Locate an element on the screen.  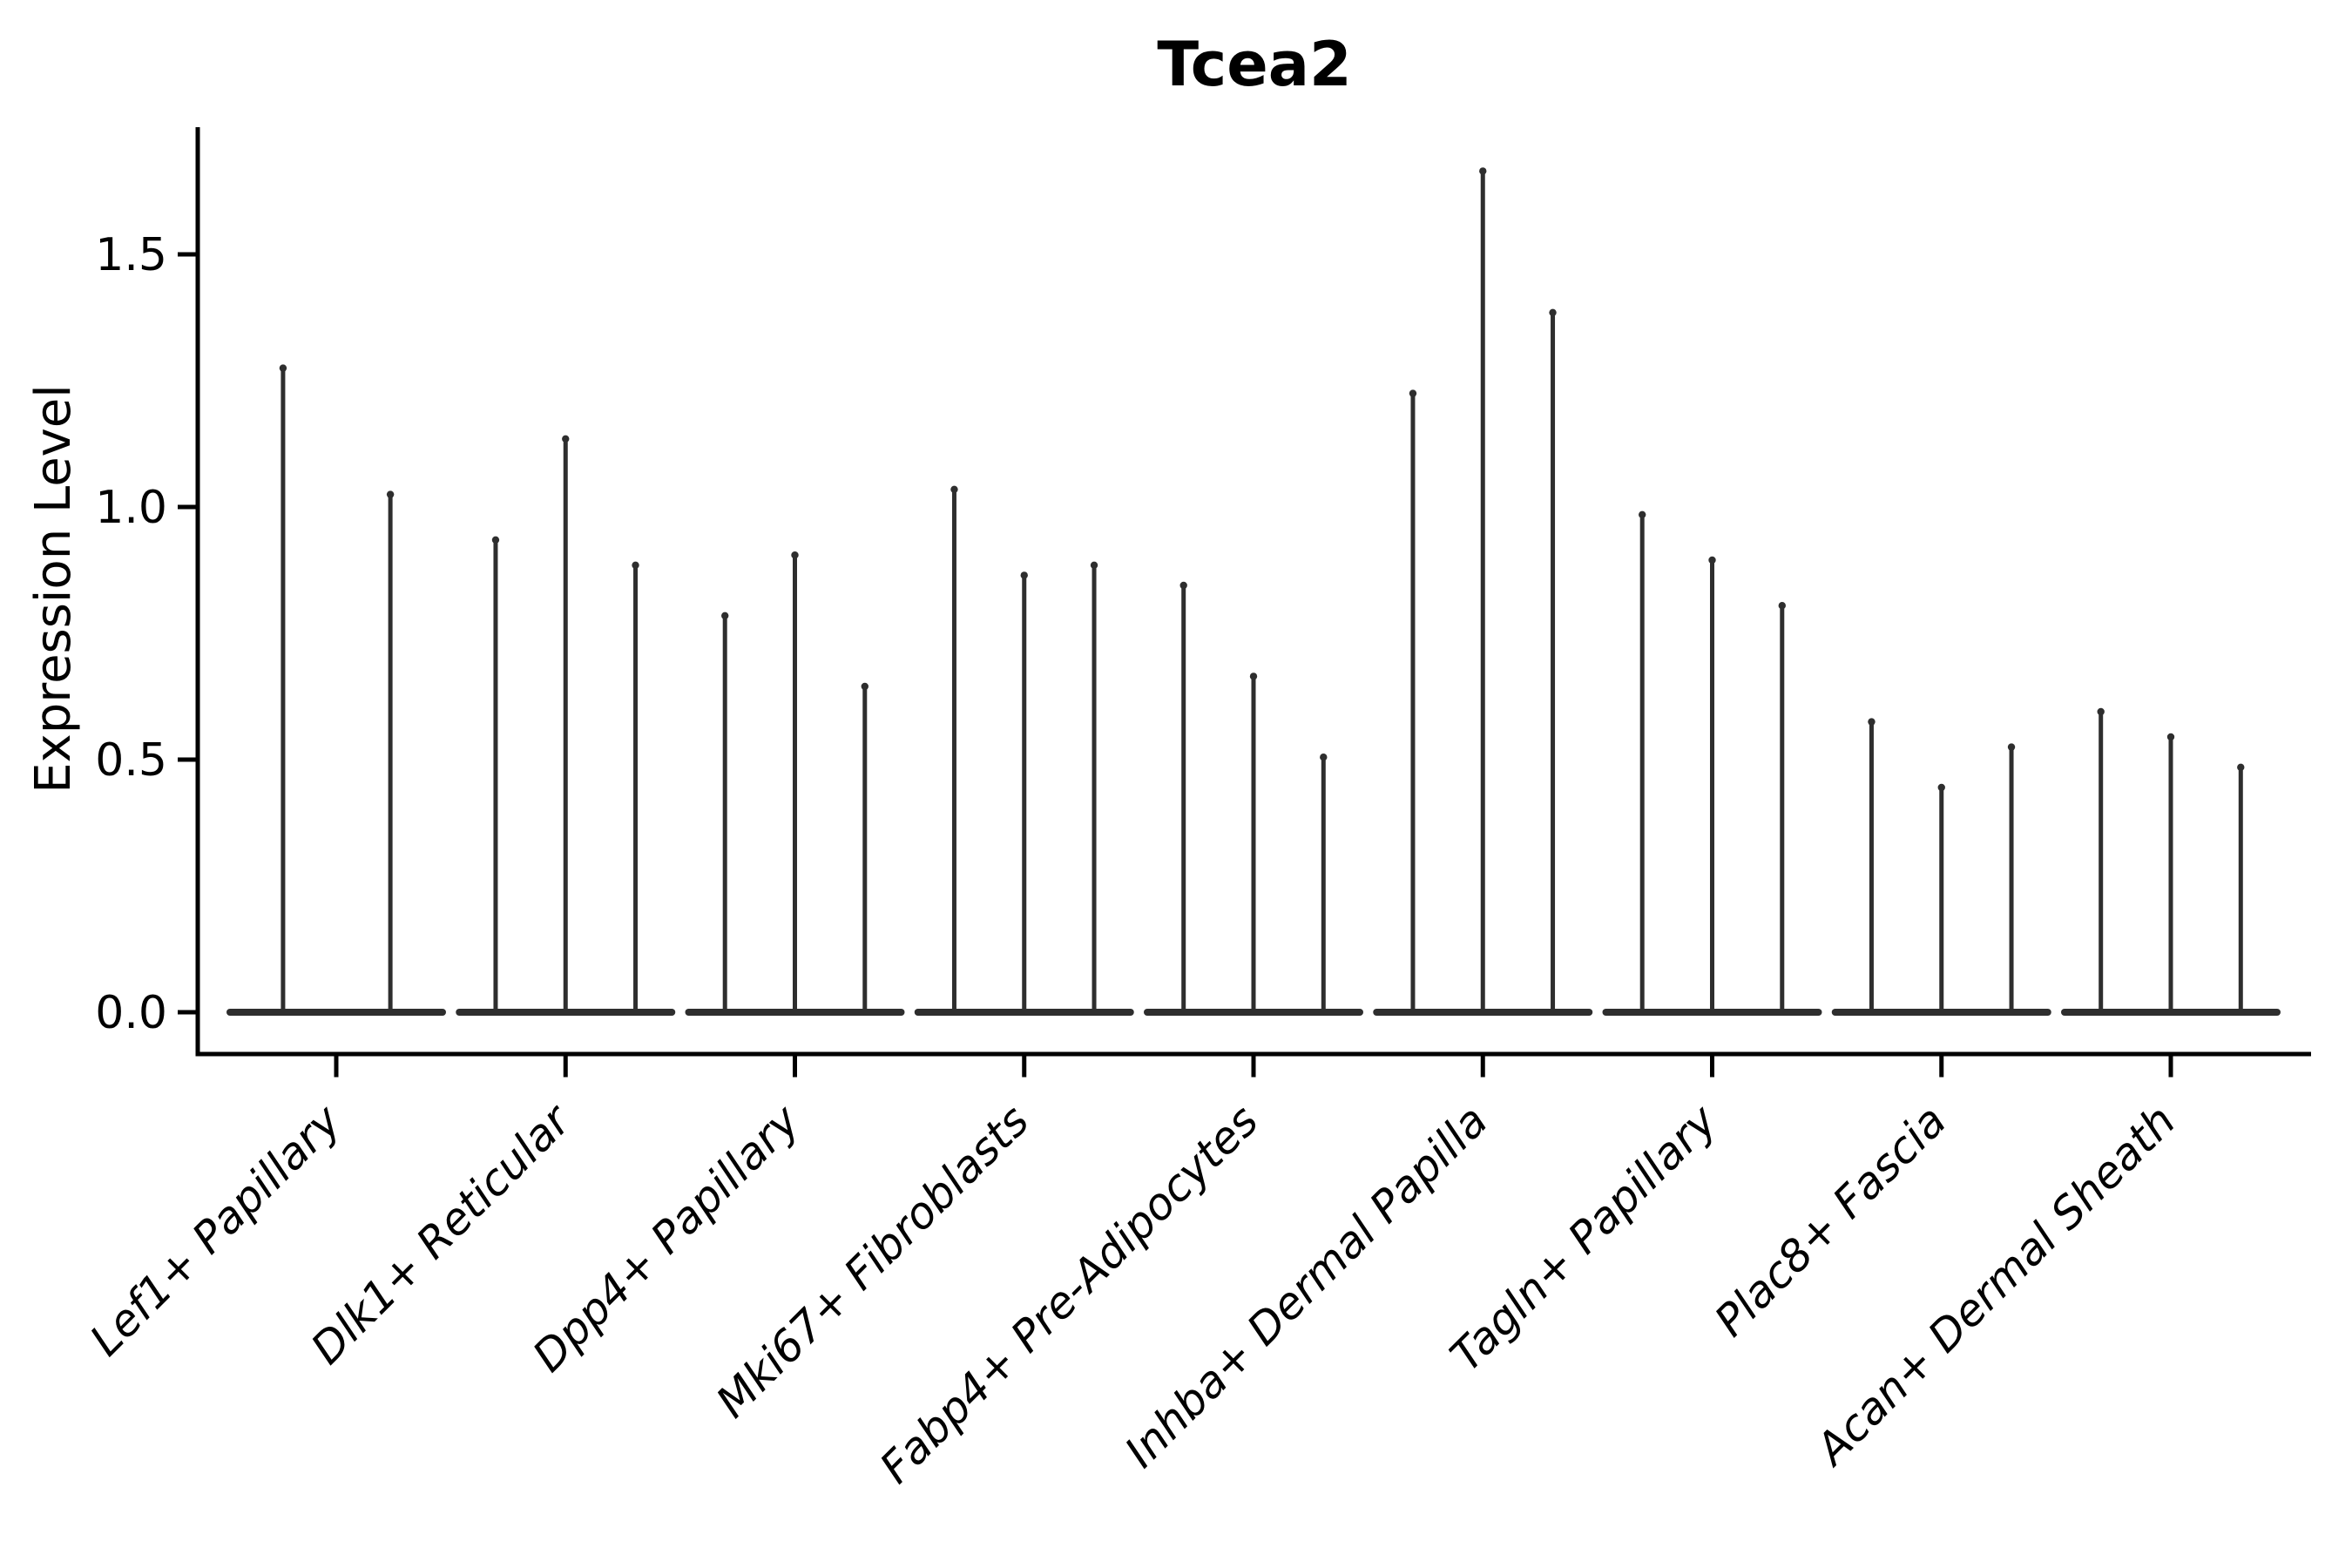
y-axis-title: Expression Level is located at coordinates (53, 589).